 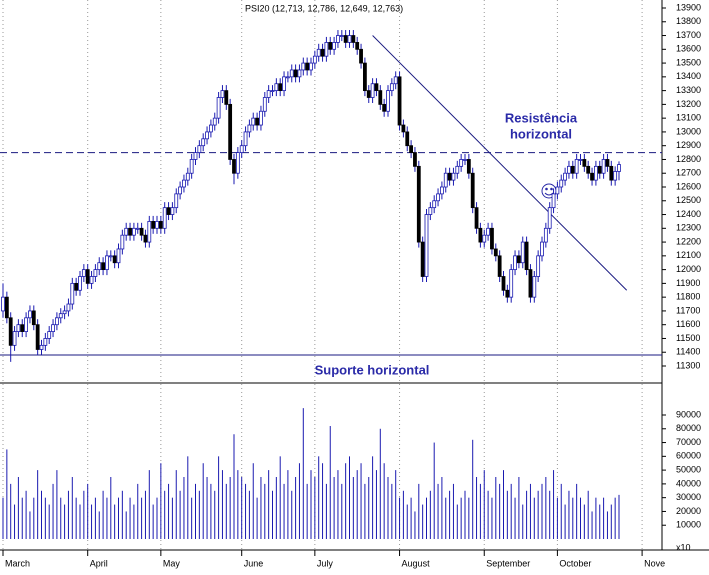 I want to click on x-tick-label: Nove, so click(x=654, y=563).